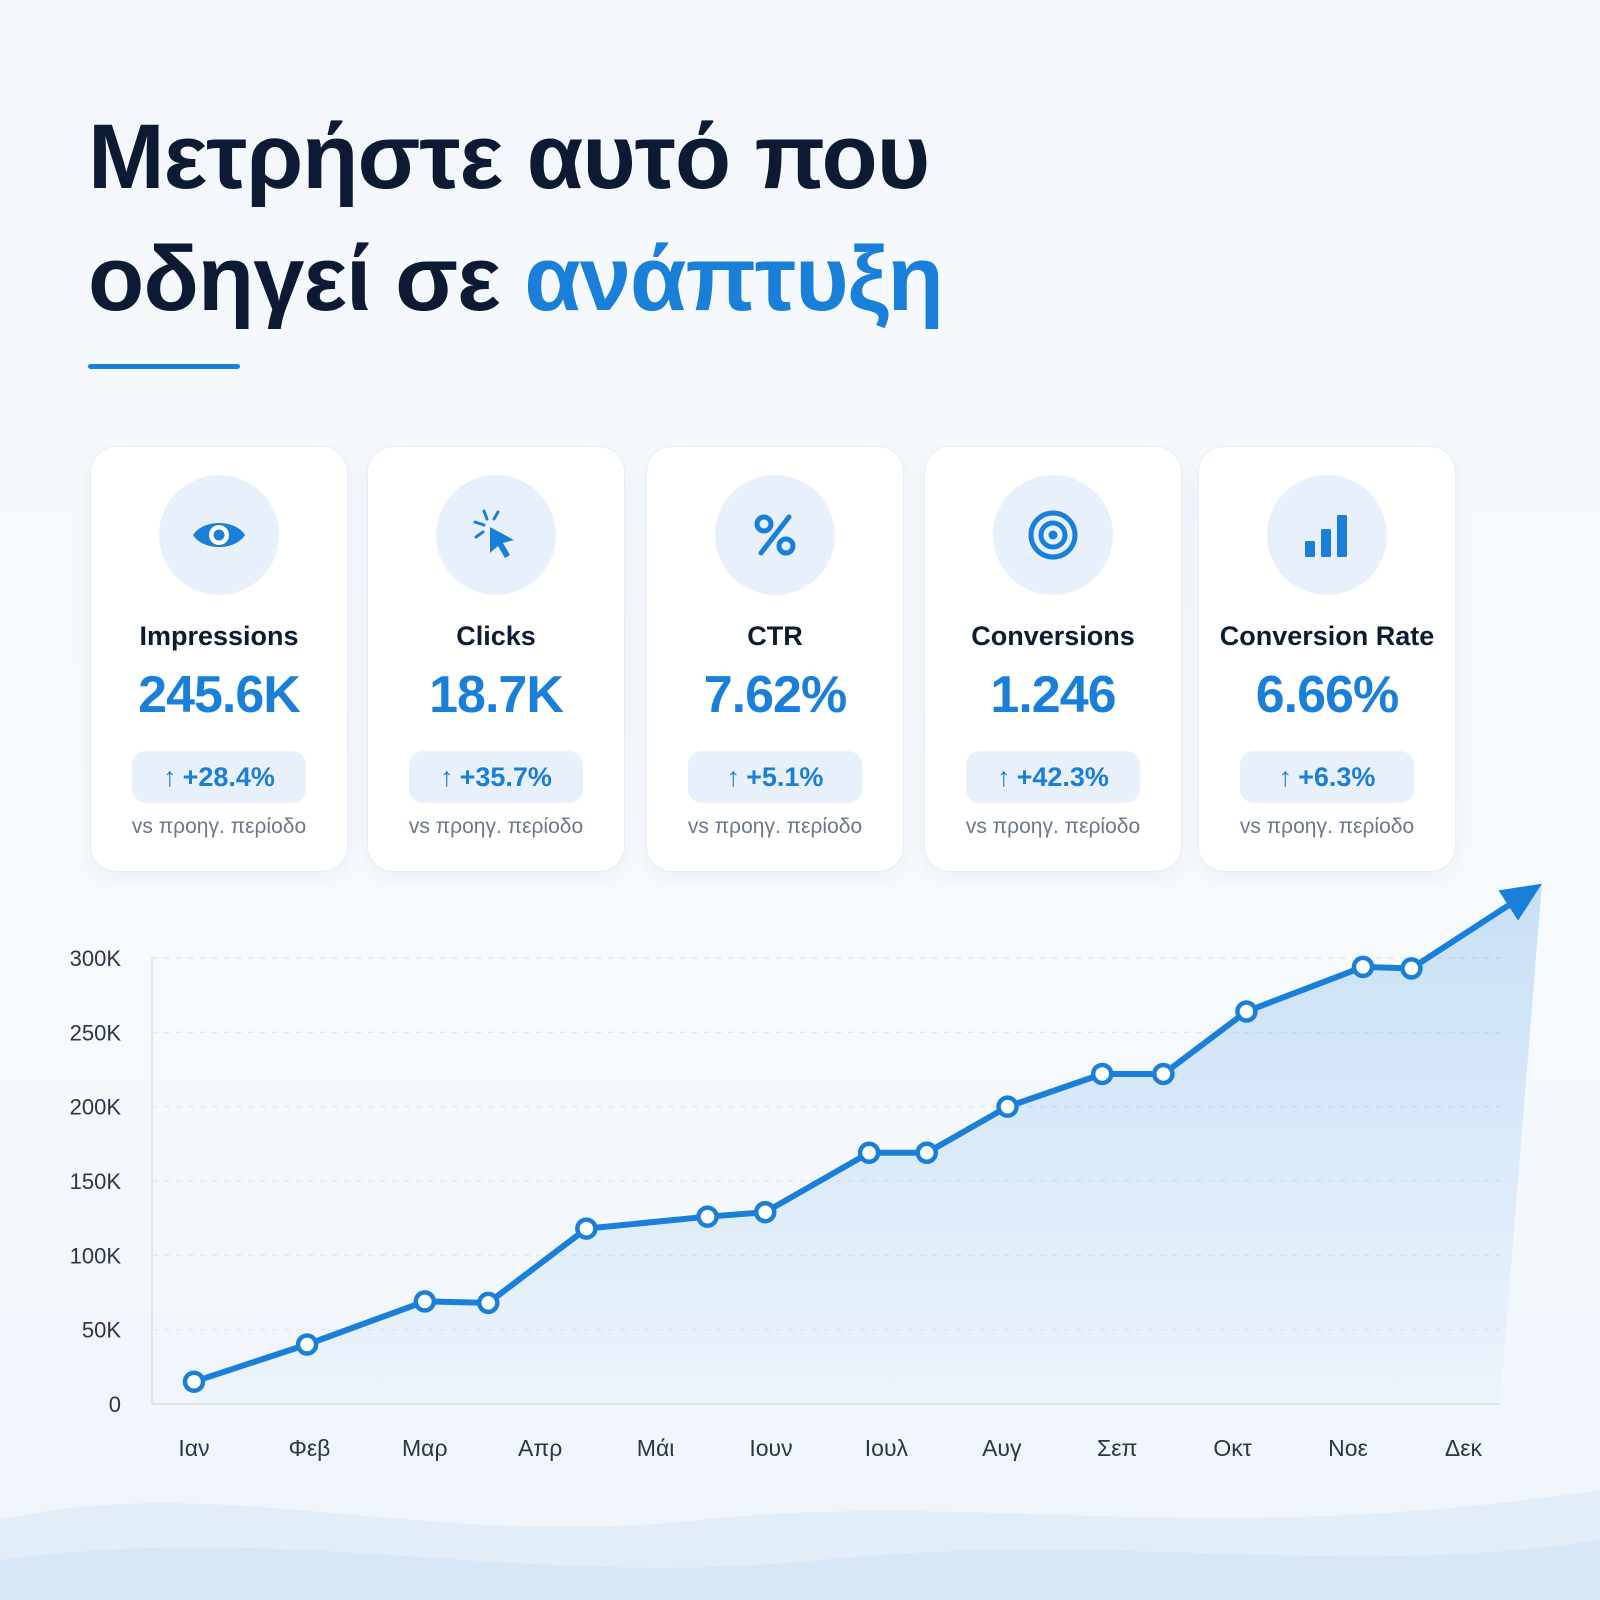 The height and width of the screenshot is (1600, 1600). What do you see at coordinates (306, 279) in the screenshot?
I see `heading-line-2: οδηγεί σε` at bounding box center [306, 279].